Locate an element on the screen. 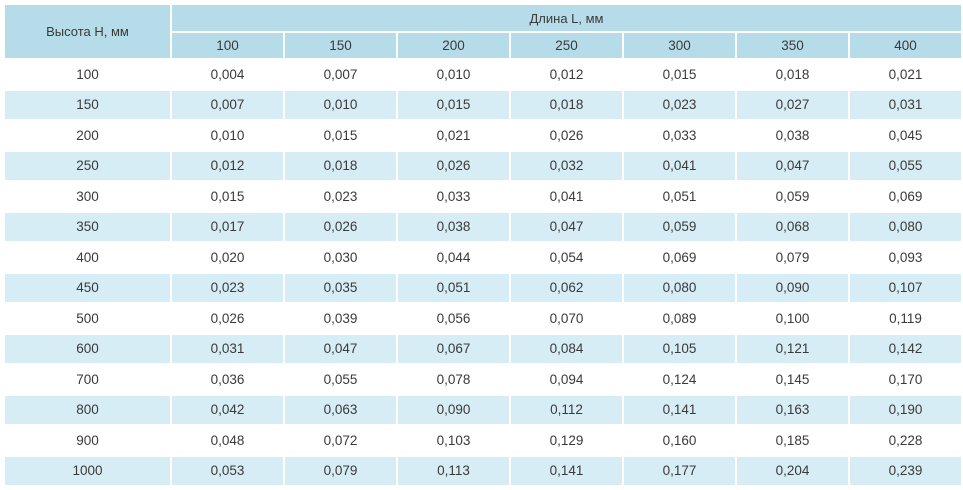 The image size is (963, 490). table-cell: 0,063 is located at coordinates (340, 409).